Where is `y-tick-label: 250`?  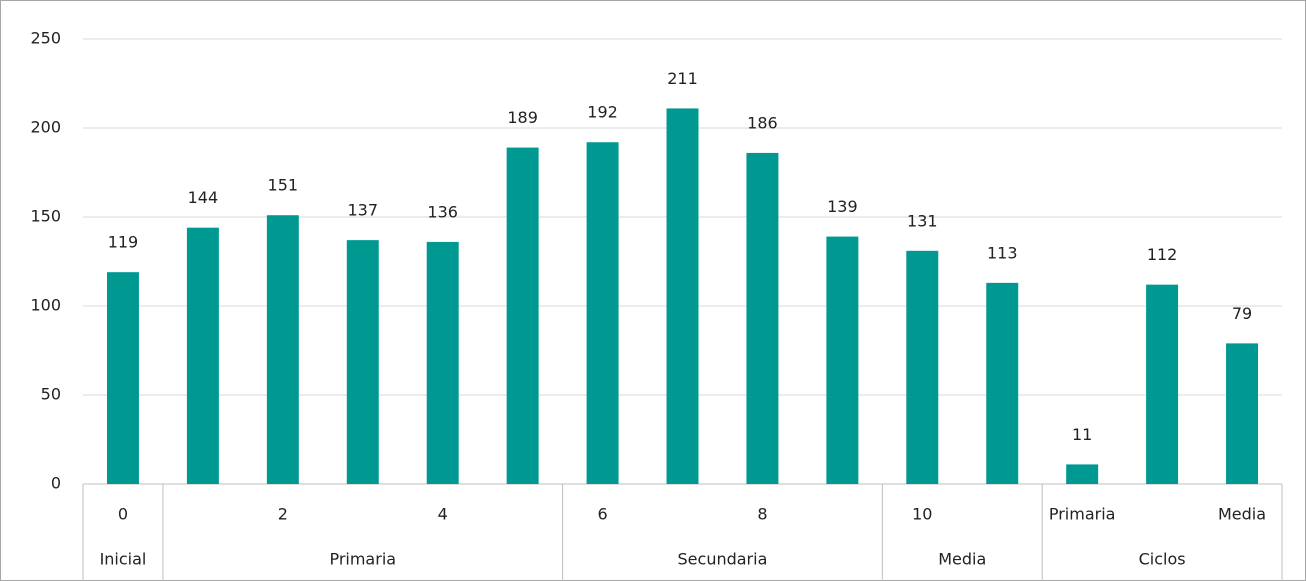
y-tick-label: 250 is located at coordinates (45, 38).